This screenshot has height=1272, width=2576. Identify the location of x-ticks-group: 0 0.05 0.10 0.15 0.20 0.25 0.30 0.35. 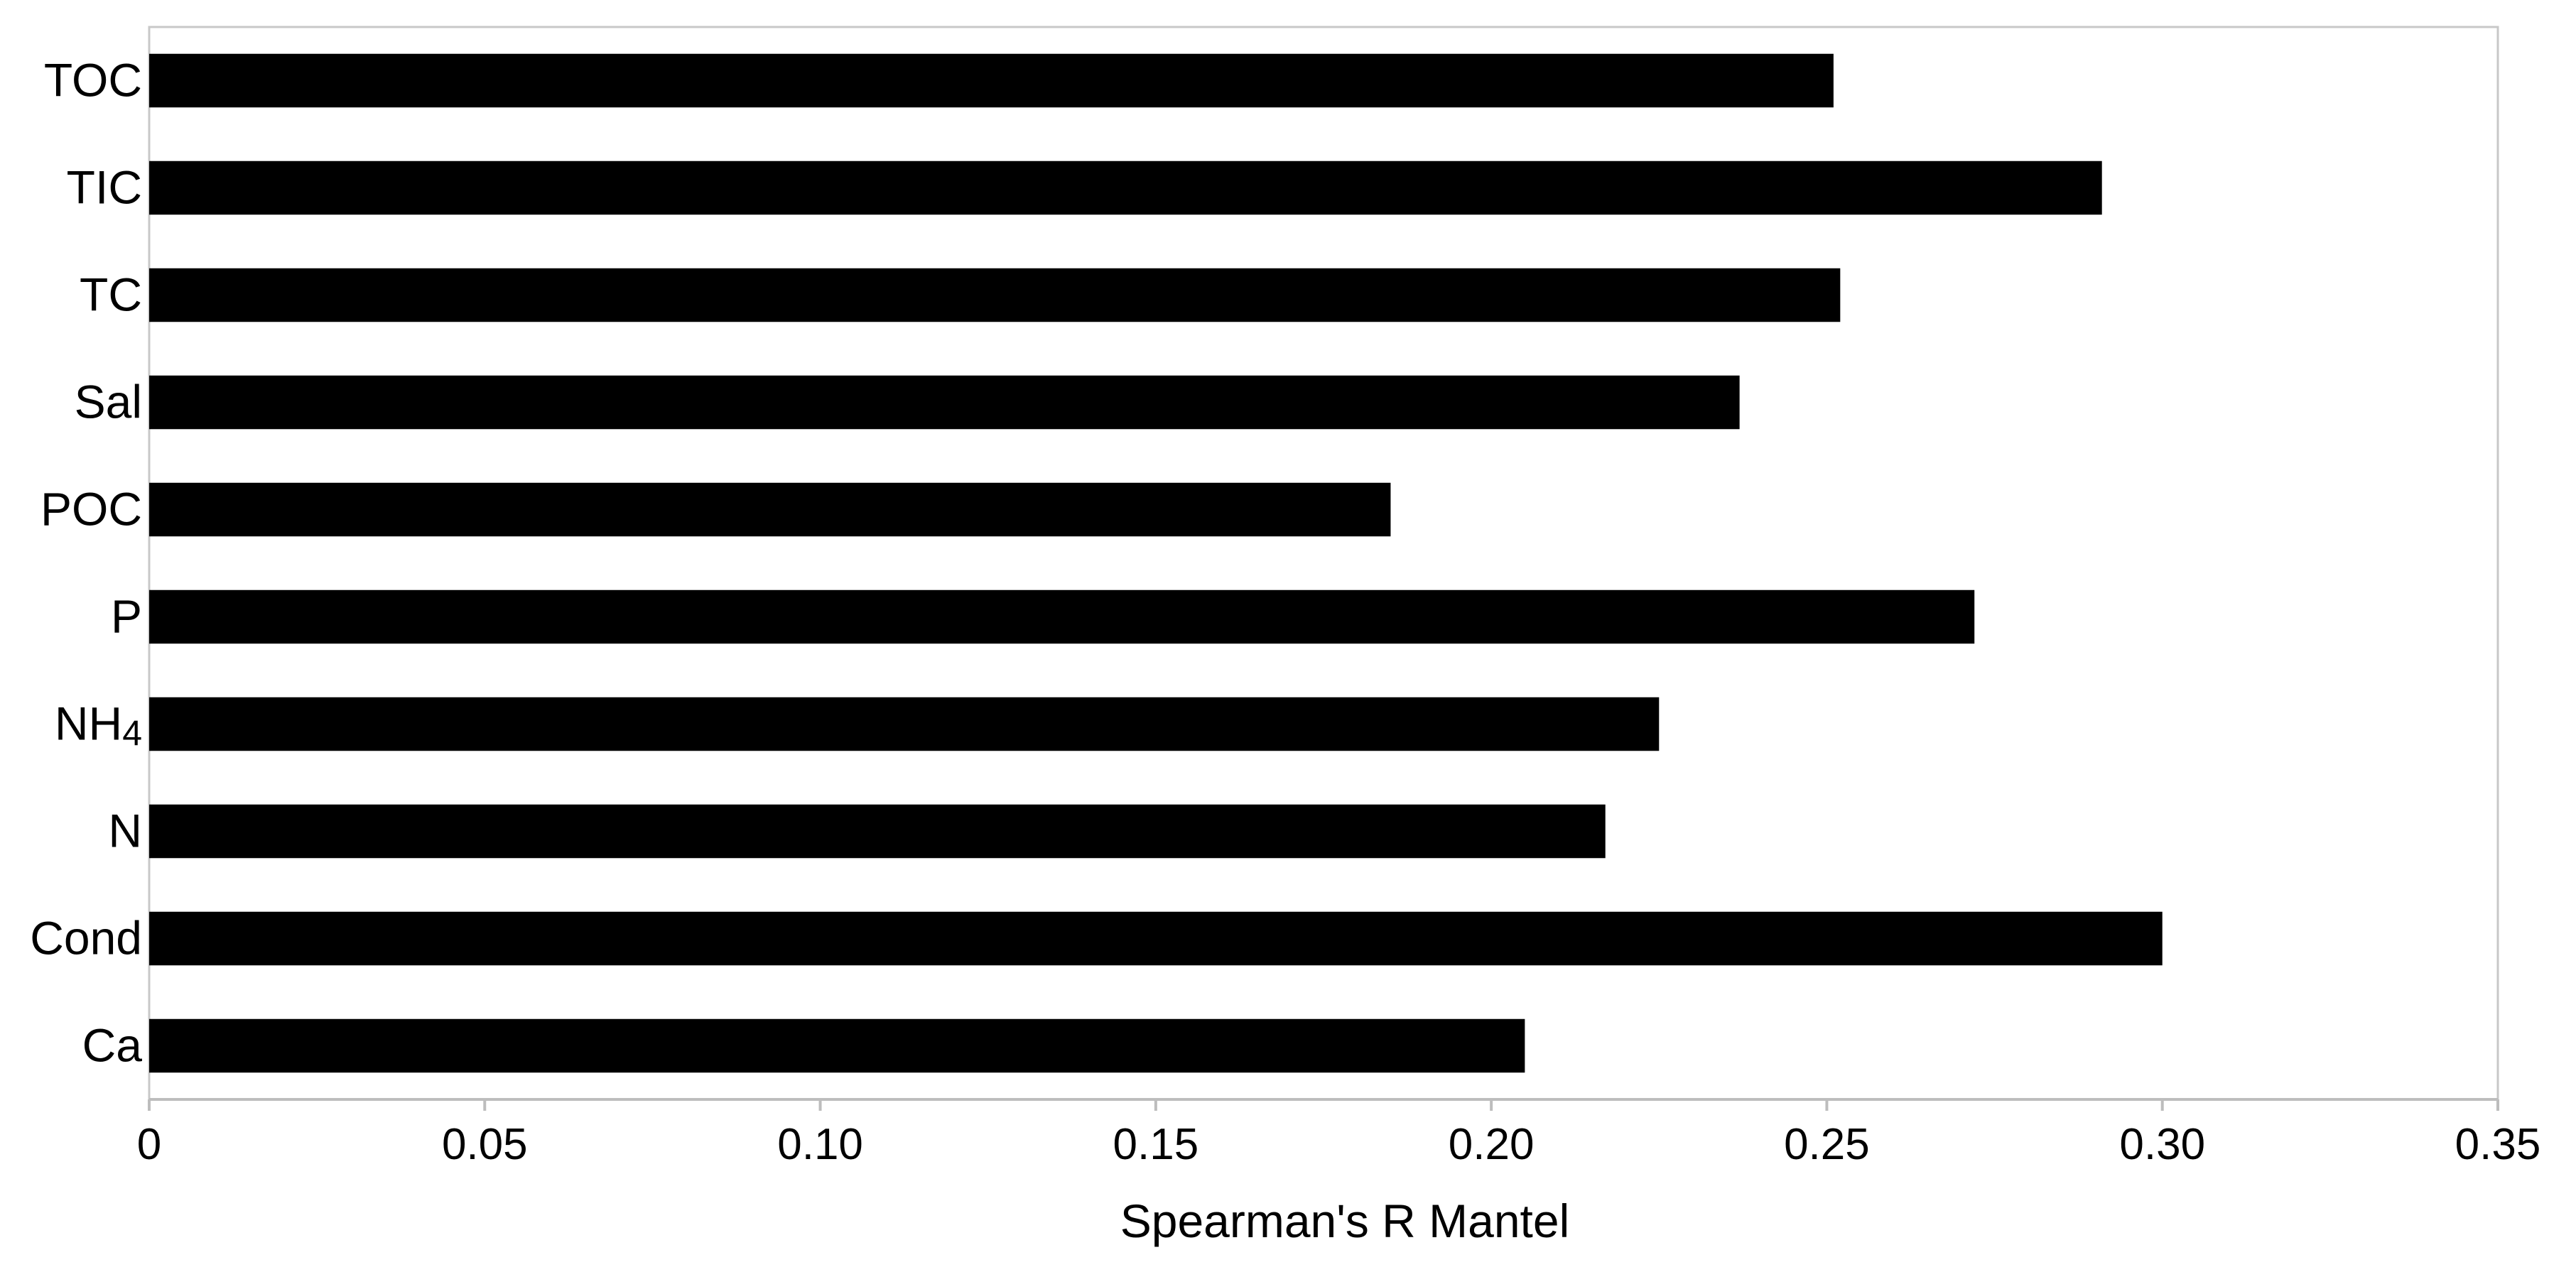
(1339, 1134).